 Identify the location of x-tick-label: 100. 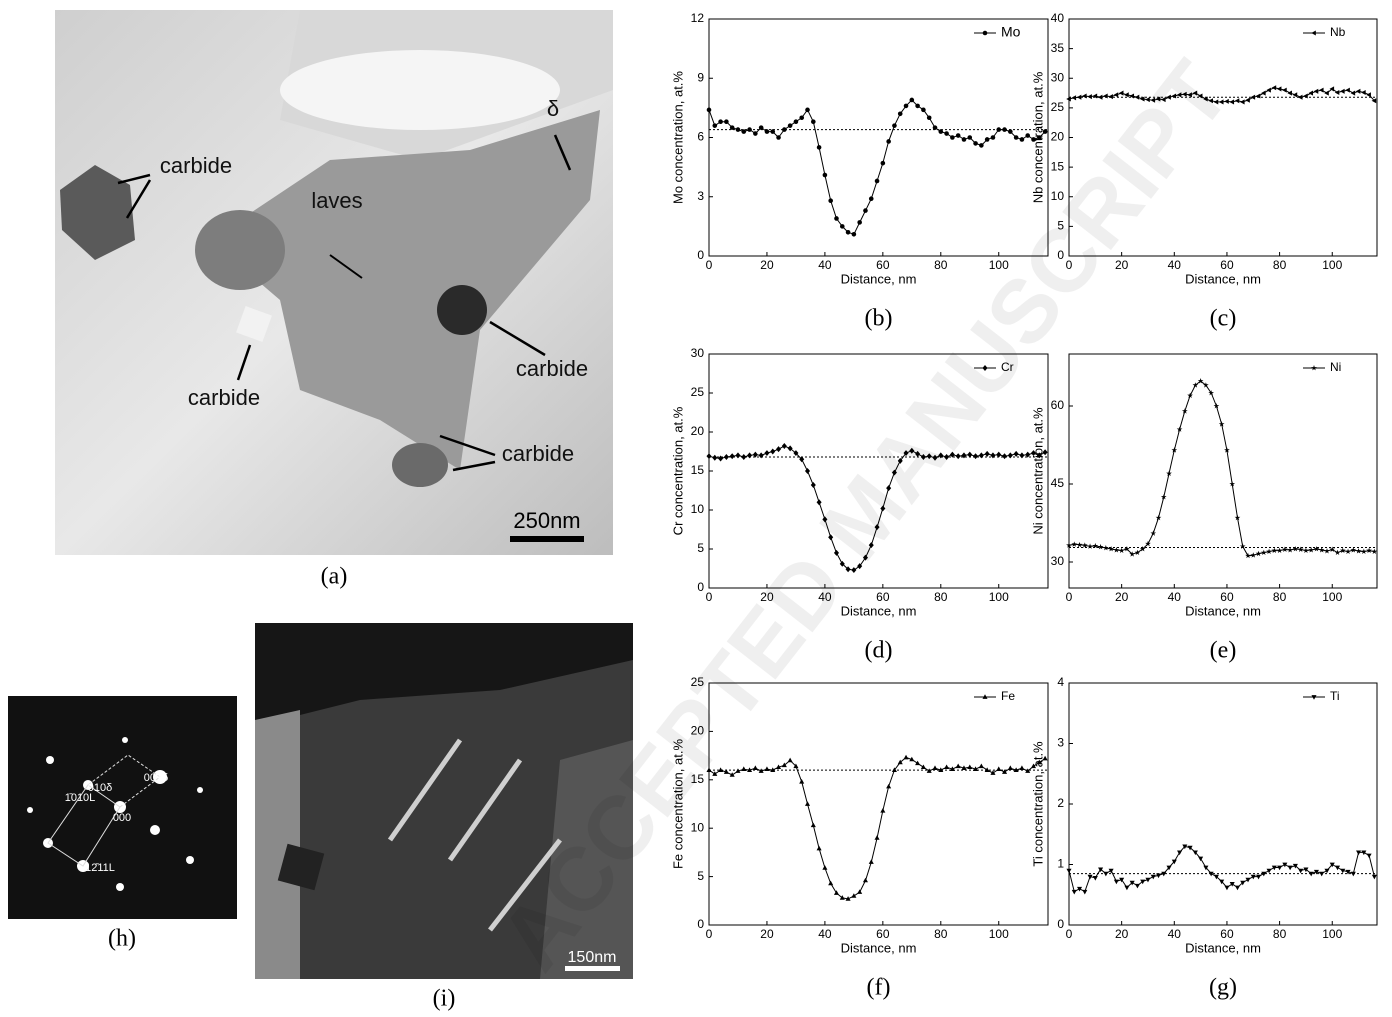
(1332, 934).